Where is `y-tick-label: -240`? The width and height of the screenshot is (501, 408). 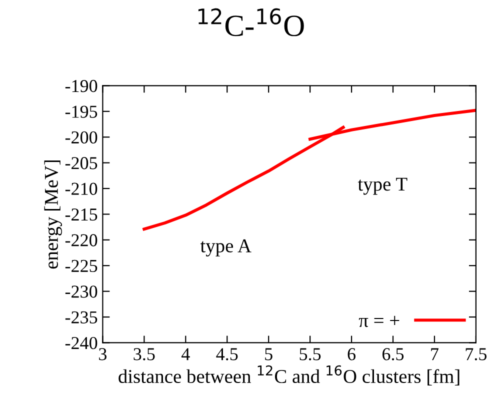
y-tick-label: -240 is located at coordinates (81, 343).